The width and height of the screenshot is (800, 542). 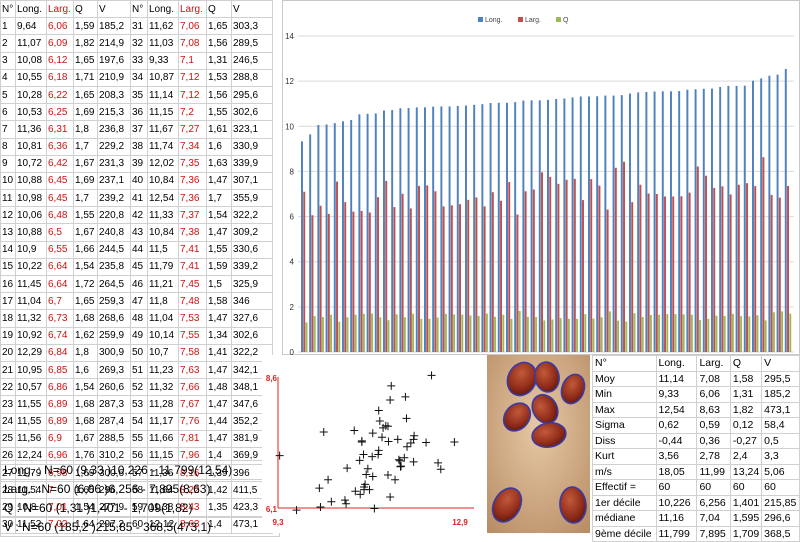 I want to click on legend: Long. Larg. Q, so click(x=523, y=20).